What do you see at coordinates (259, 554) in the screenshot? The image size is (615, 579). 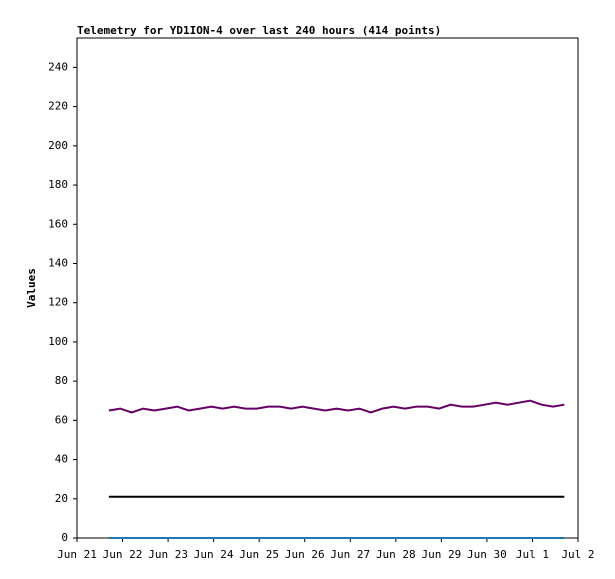 I see `x-tick-label: Jun 25` at bounding box center [259, 554].